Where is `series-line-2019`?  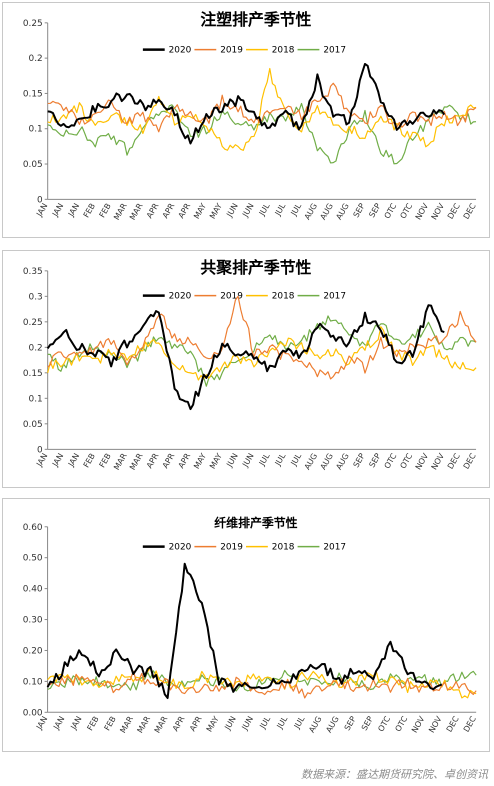 series-line-2019 is located at coordinates (262, 107).